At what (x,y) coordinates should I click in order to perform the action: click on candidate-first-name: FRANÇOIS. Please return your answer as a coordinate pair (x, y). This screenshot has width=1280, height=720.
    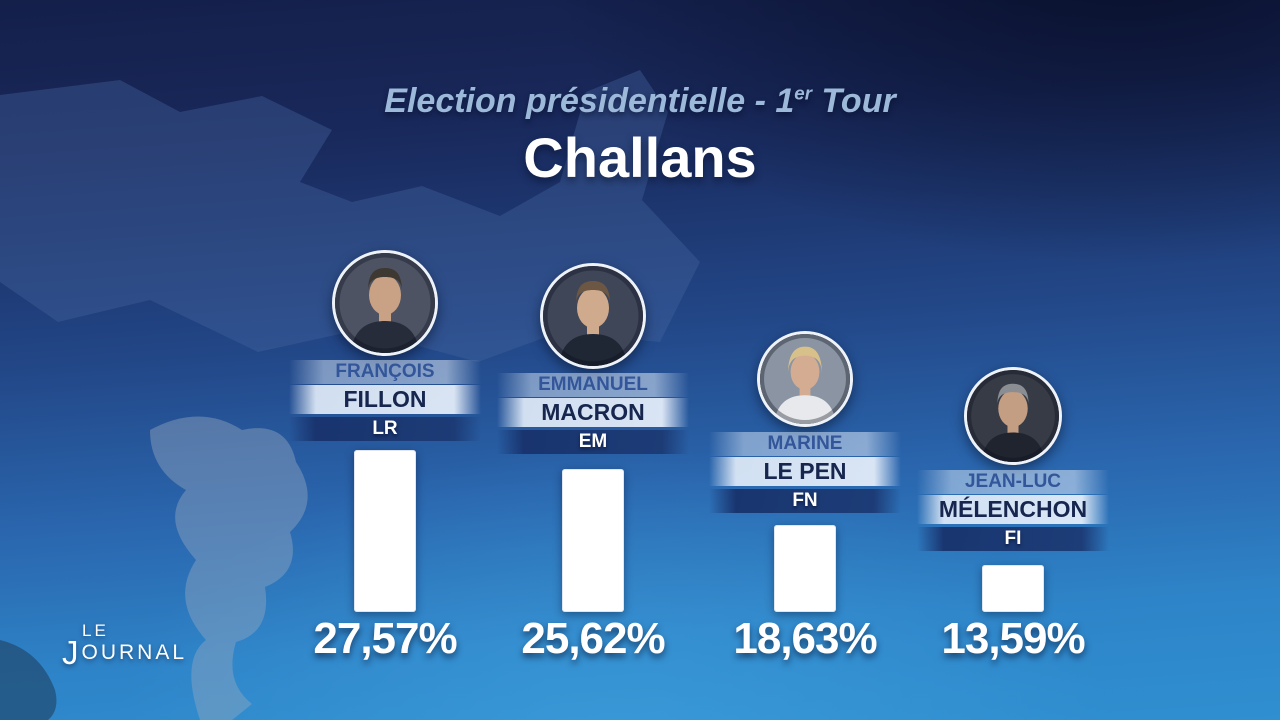
    Looking at the image, I should click on (385, 372).